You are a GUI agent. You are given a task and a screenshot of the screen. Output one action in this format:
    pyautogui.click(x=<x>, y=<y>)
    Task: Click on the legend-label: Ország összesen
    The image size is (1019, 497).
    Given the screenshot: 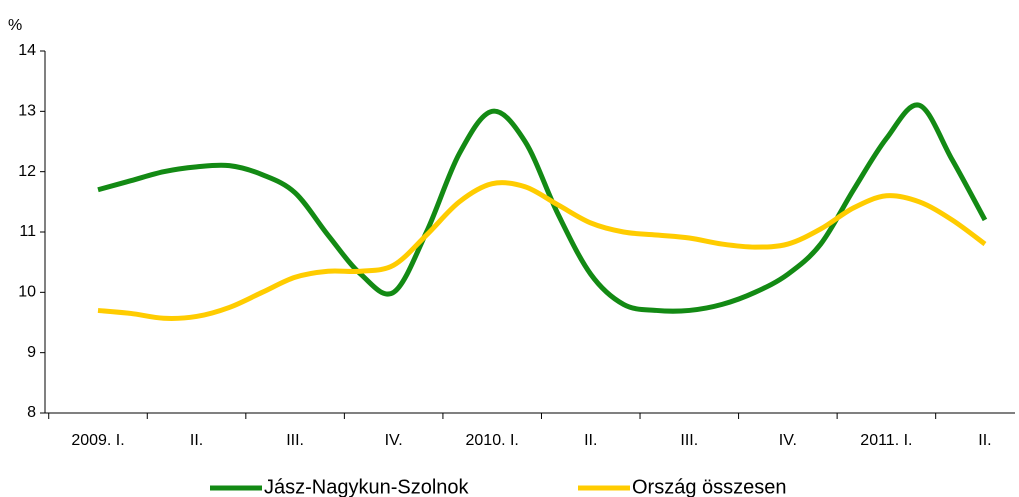 What is the action you would take?
    pyautogui.click(x=709, y=486)
    